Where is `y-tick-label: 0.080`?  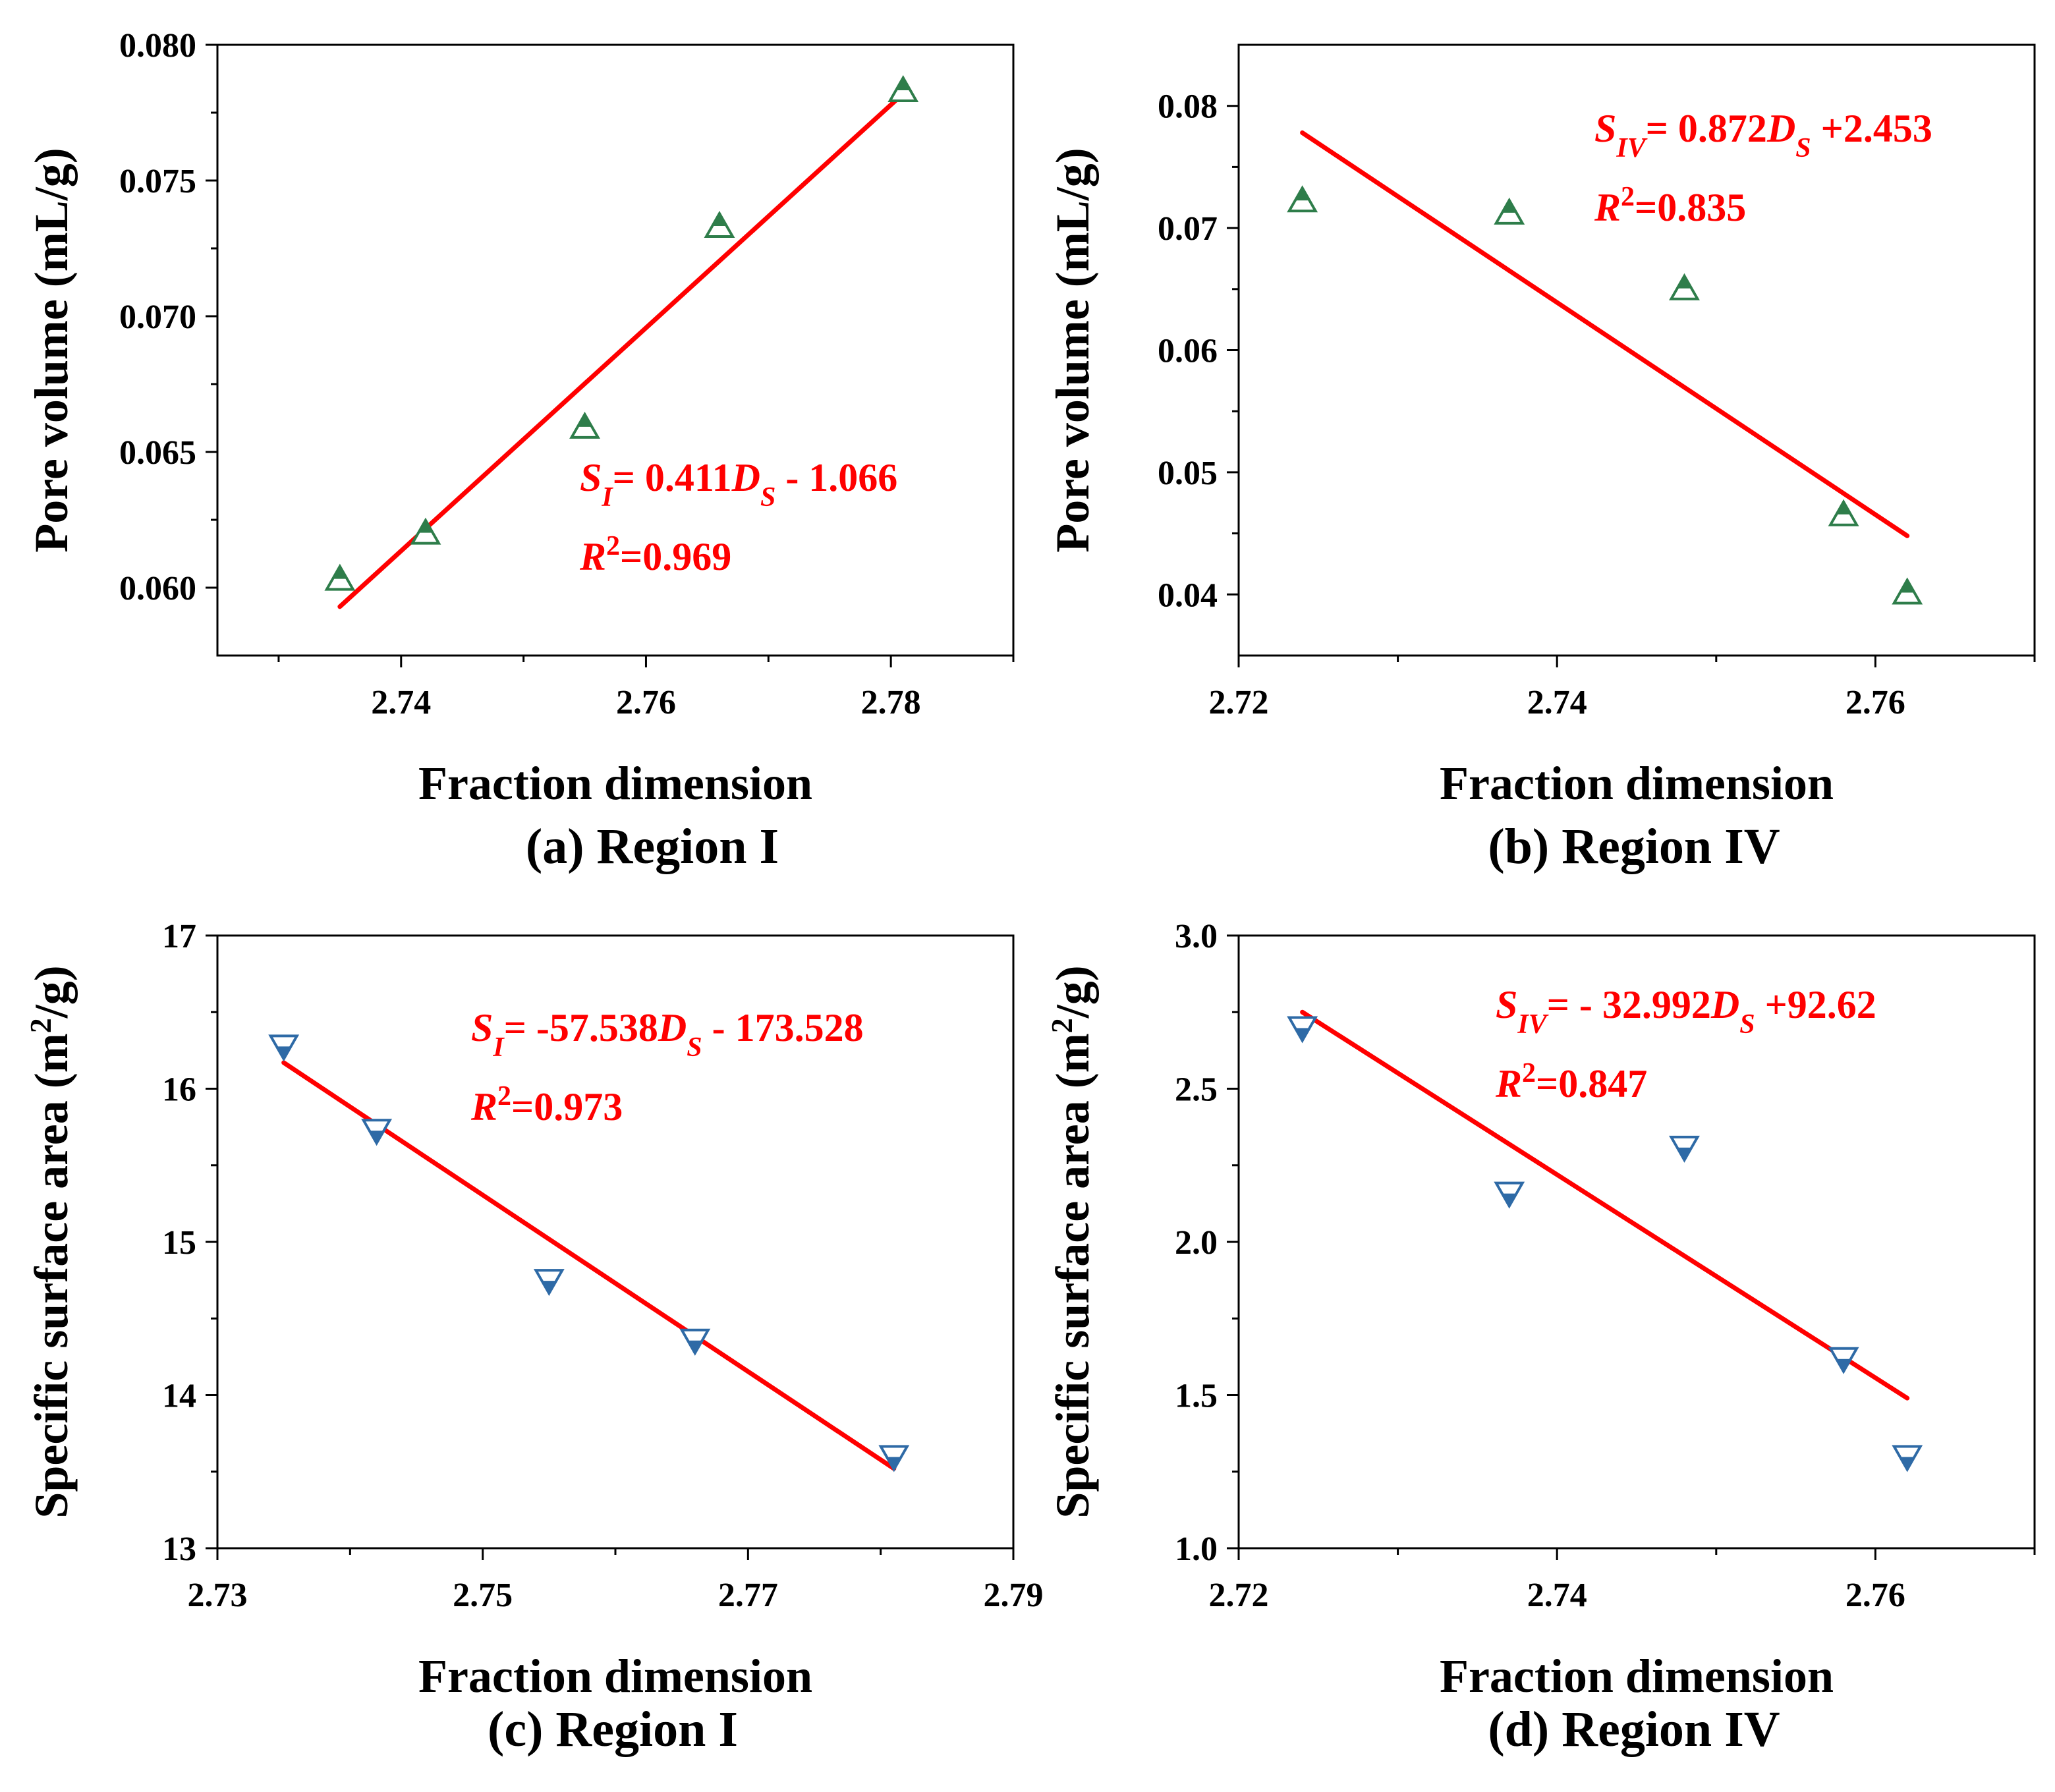 y-tick-label: 0.080 is located at coordinates (157, 46).